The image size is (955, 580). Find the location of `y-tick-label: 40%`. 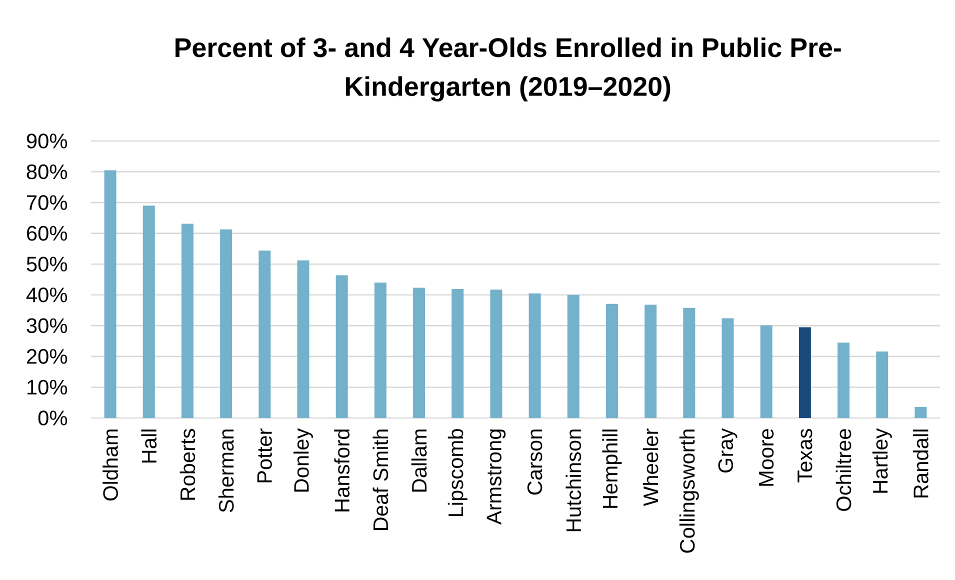

y-tick-label: 40% is located at coordinates (47, 294).